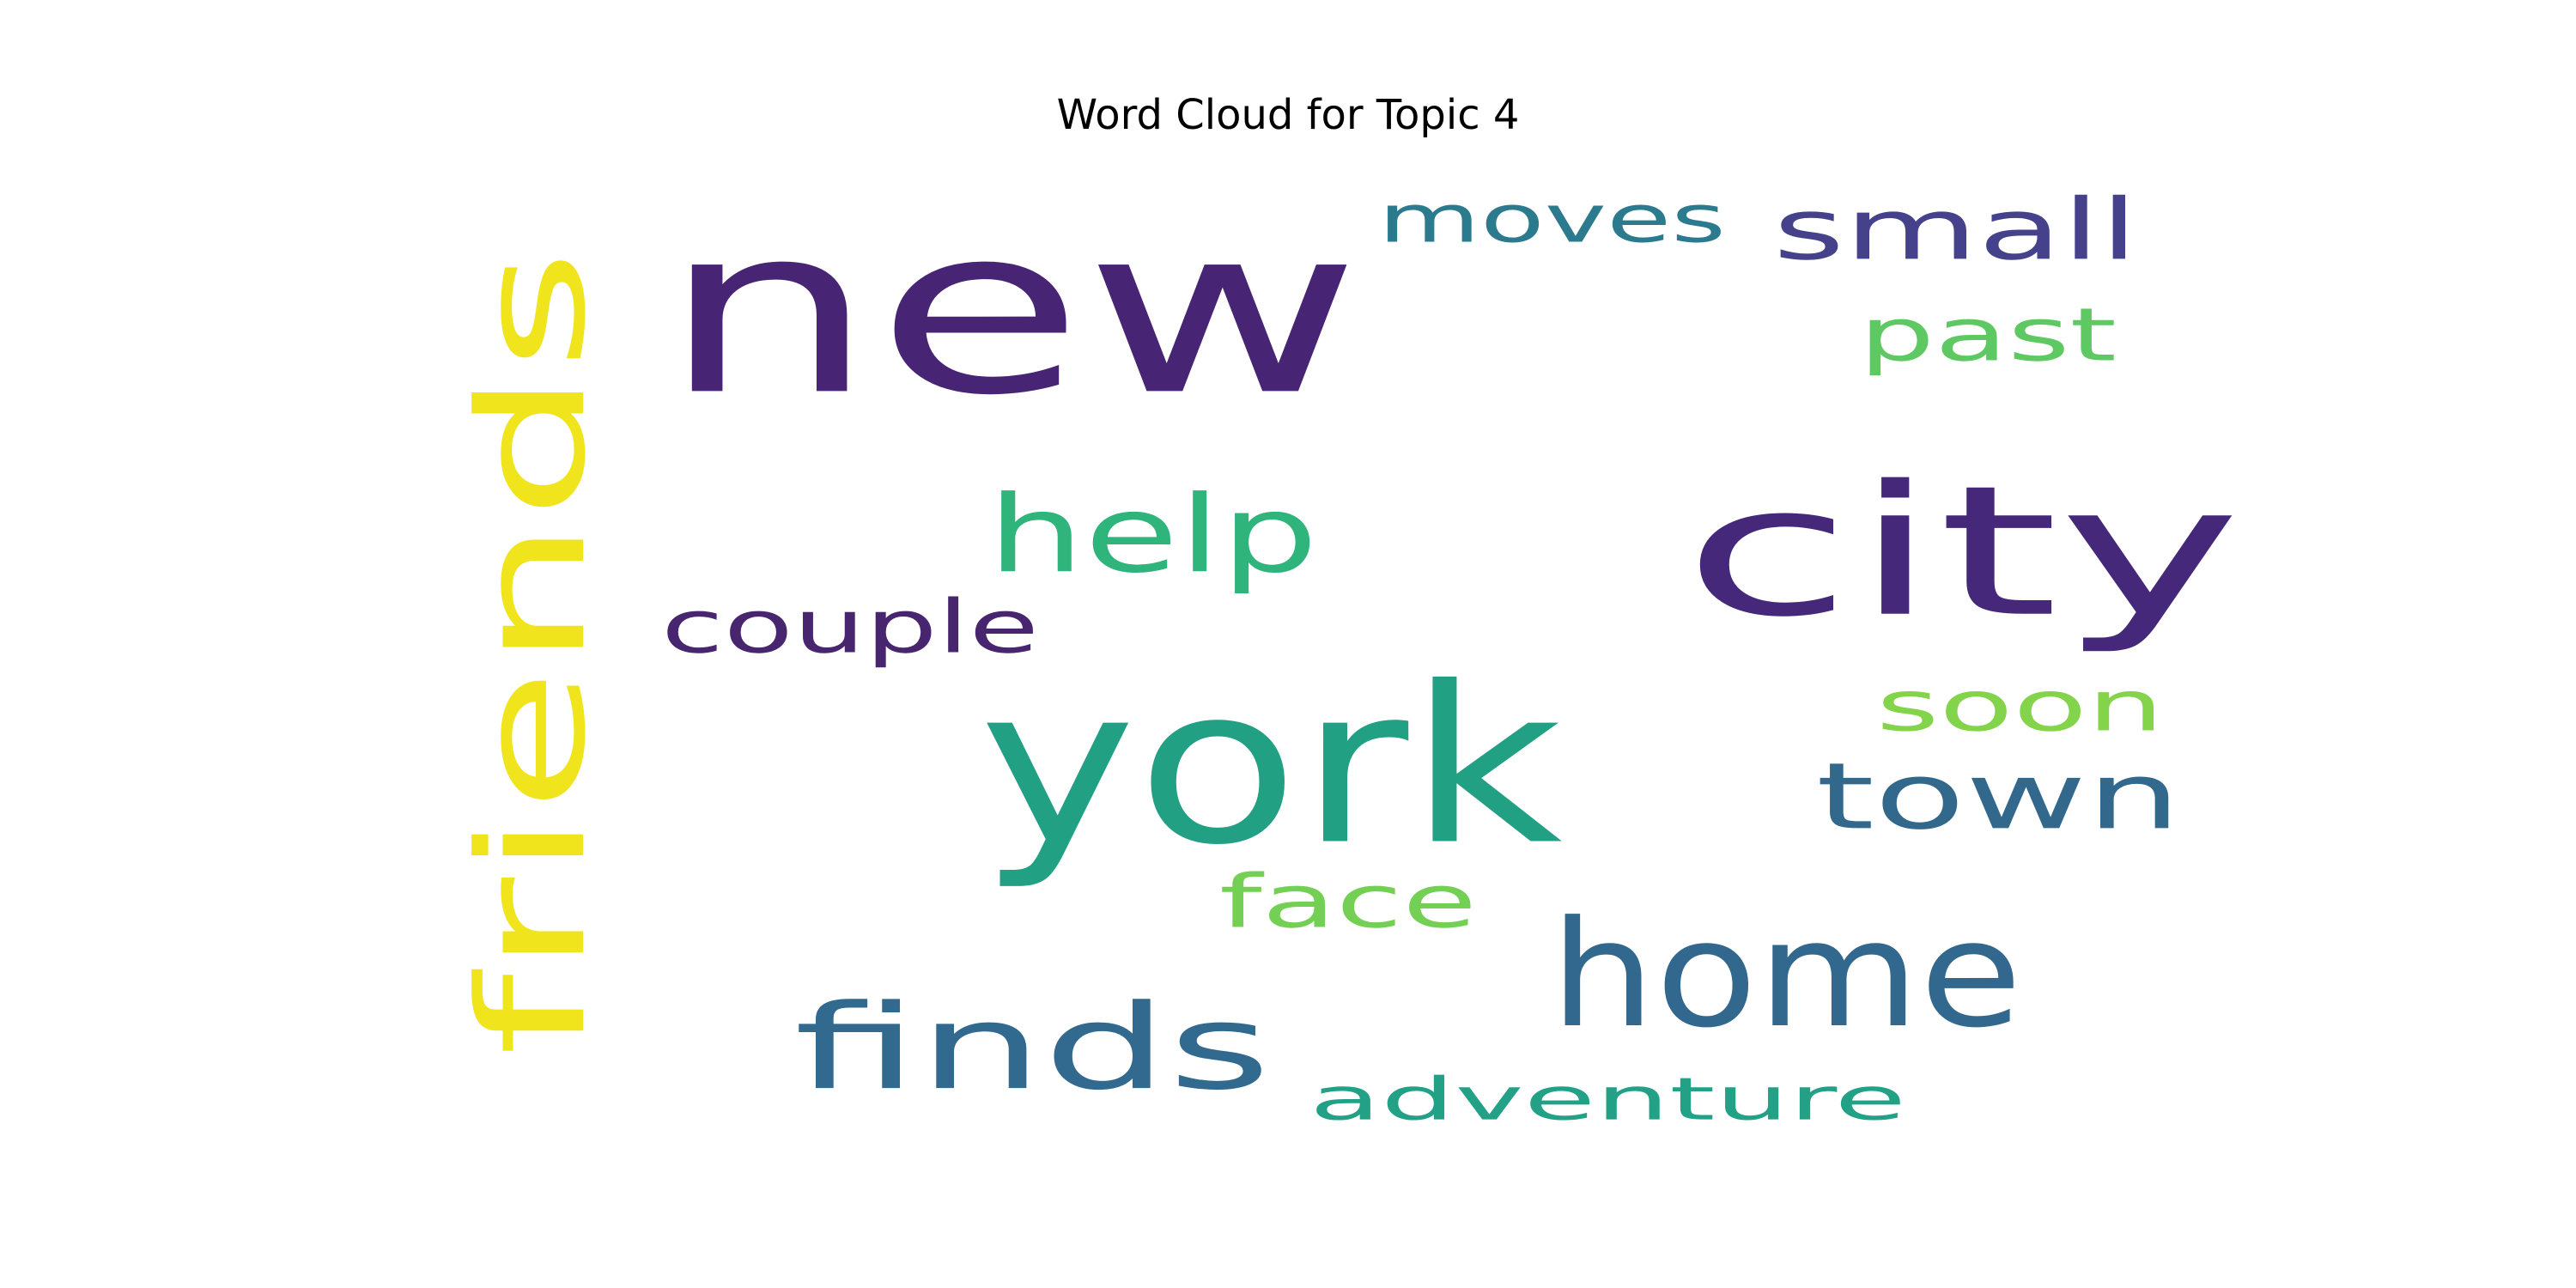 The width and height of the screenshot is (2576, 1288). Describe the element at coordinates (1988, 335) in the screenshot. I see `word-past: past` at that location.